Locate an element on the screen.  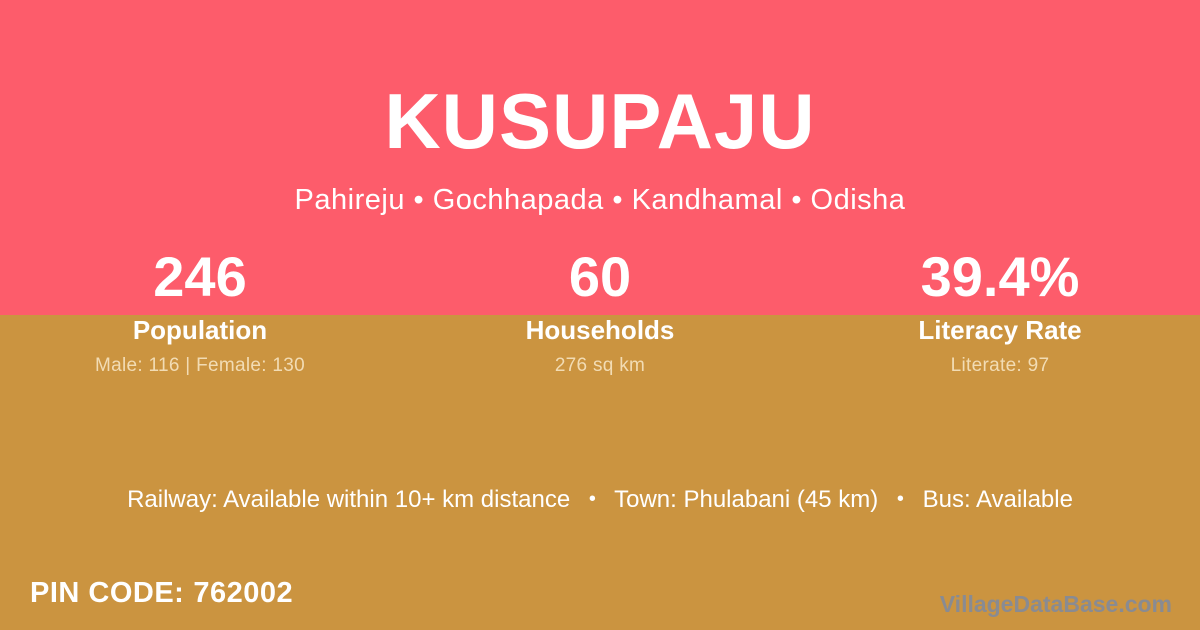
stat-literacy-rate: 39.4% Literacy Rate Literate: 97 is located at coordinates (1000, 312).